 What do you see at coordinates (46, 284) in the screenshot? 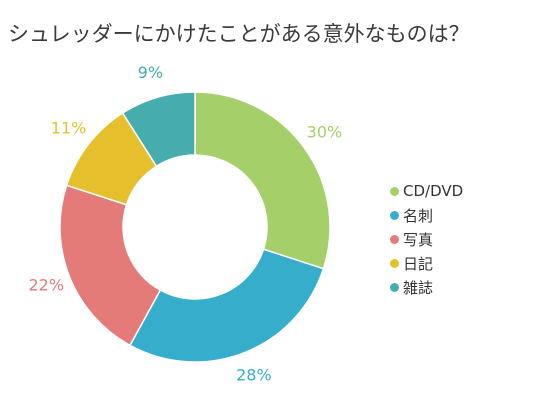
I see `value-label-3: 22%` at bounding box center [46, 284].